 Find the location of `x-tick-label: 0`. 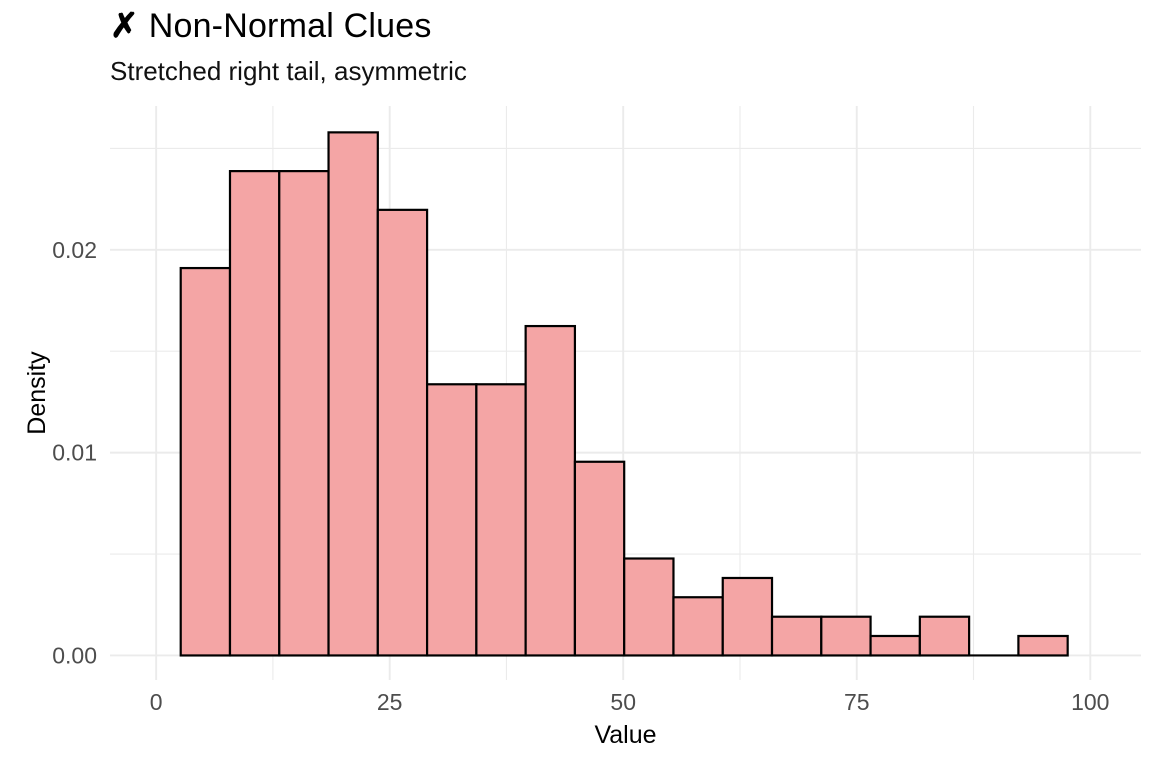

x-tick-label: 0 is located at coordinates (156, 702).